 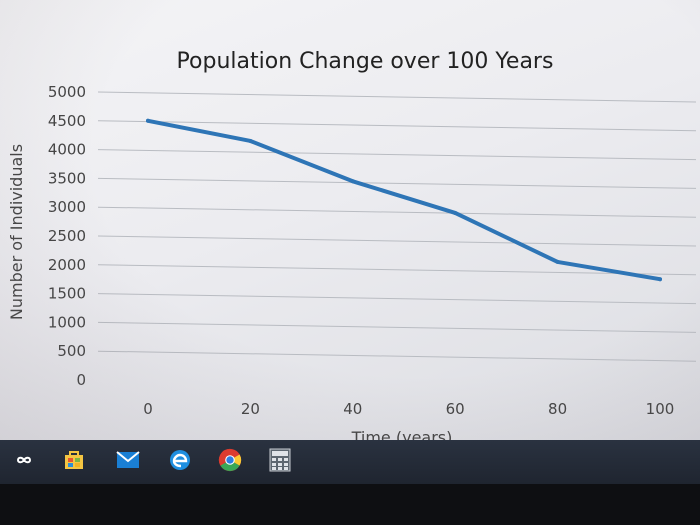 What do you see at coordinates (74, 460) in the screenshot?
I see `store-icon` at bounding box center [74, 460].